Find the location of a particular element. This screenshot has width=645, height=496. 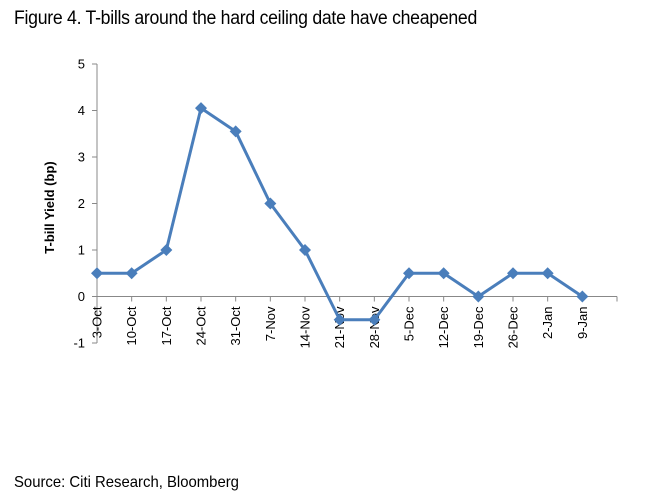

x-tick-label: 10-Oct is located at coordinates (131, 325).